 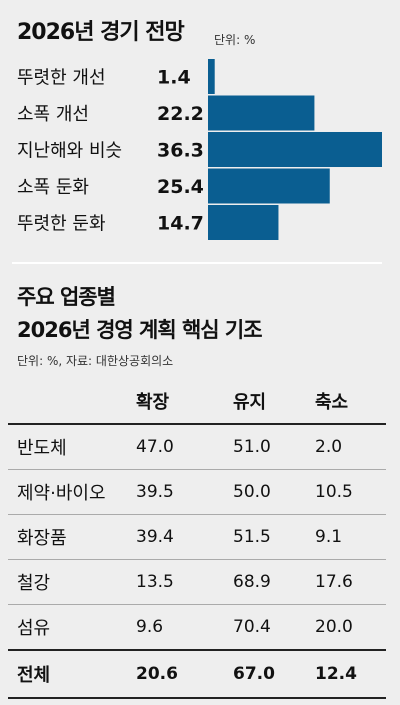 I want to click on row-label: 철강, so click(x=72, y=582).